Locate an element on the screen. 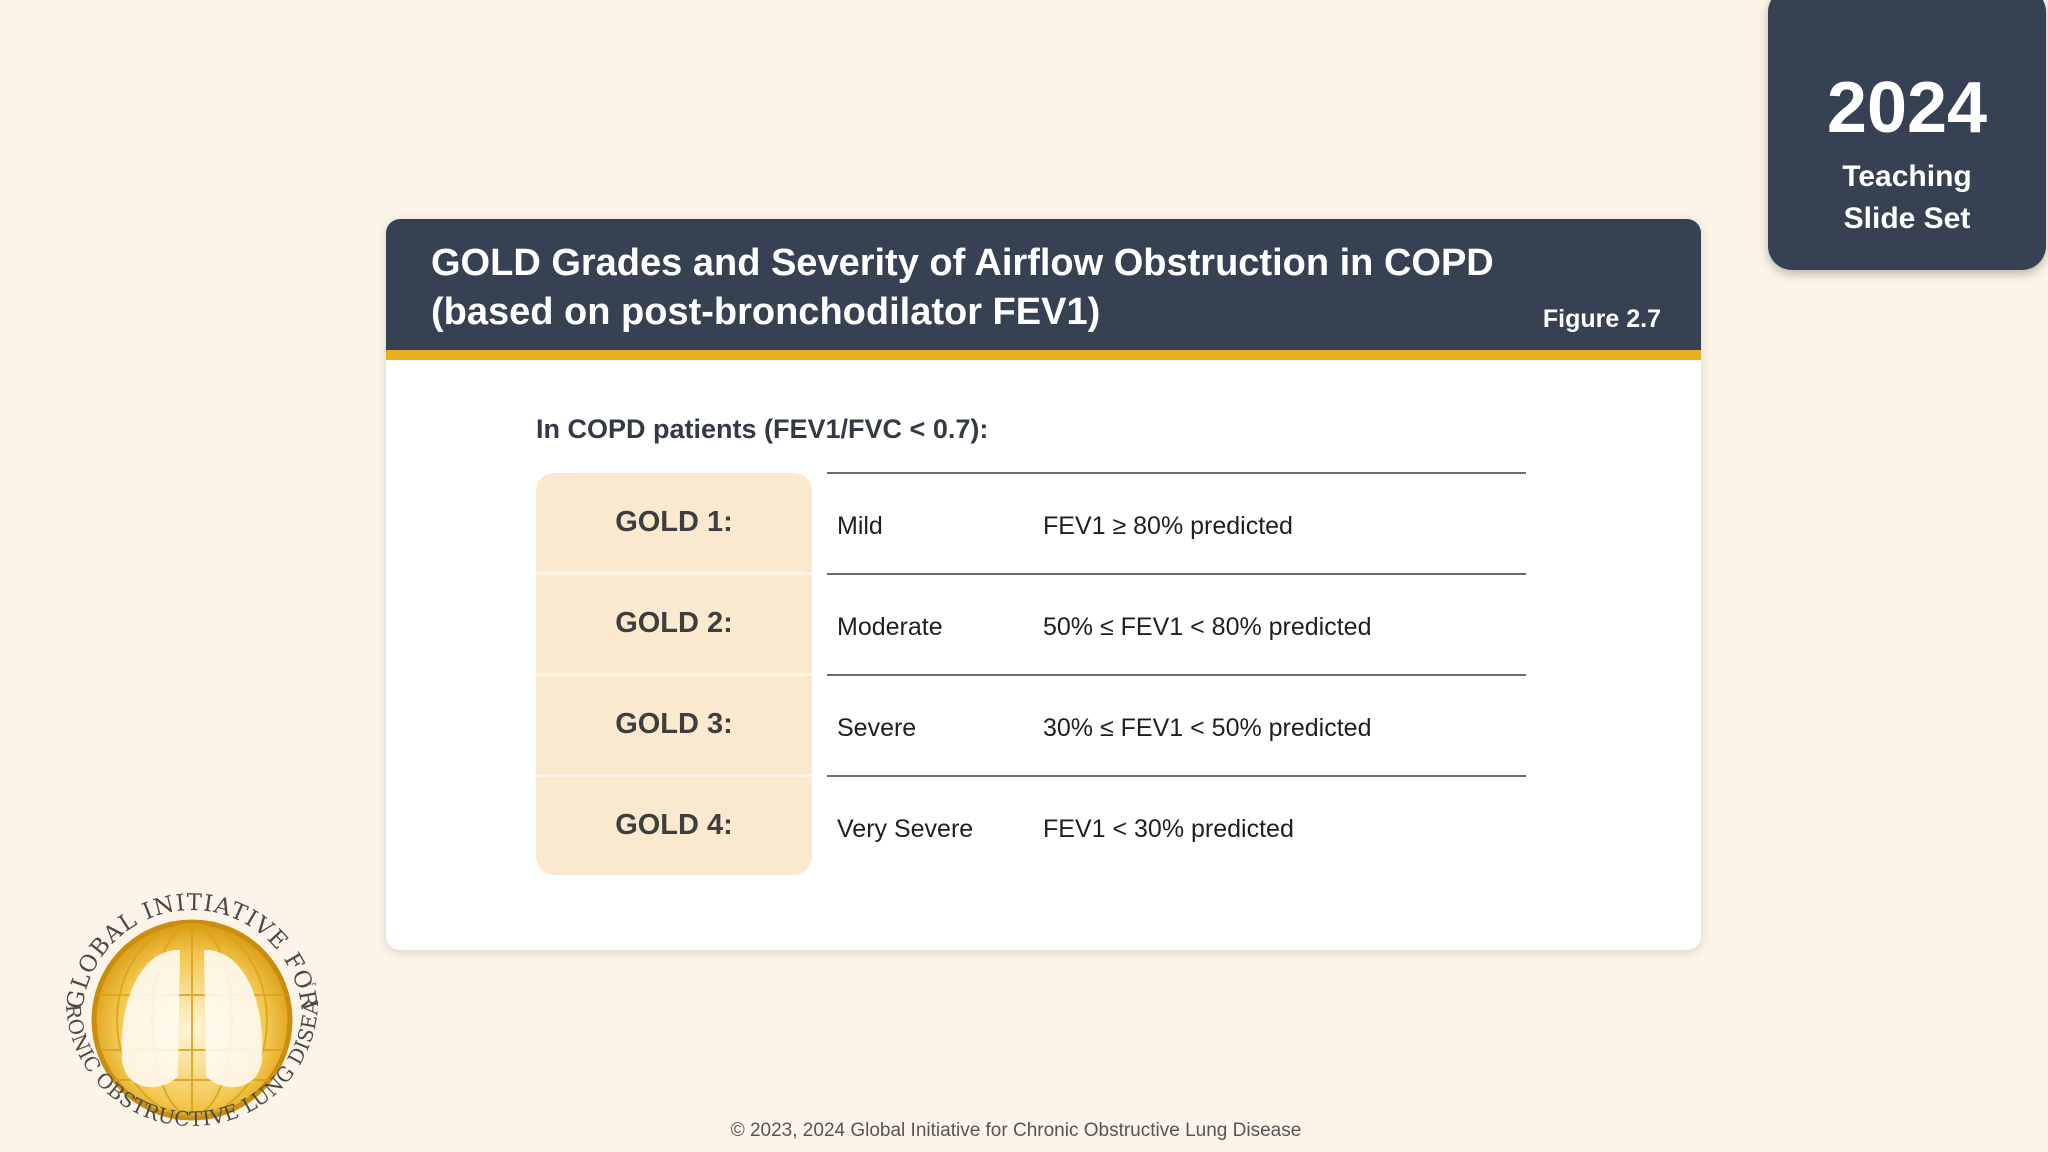 The width and height of the screenshot is (2048, 1152). badge-subtitle-line2: Slide Set is located at coordinates (1907, 218).